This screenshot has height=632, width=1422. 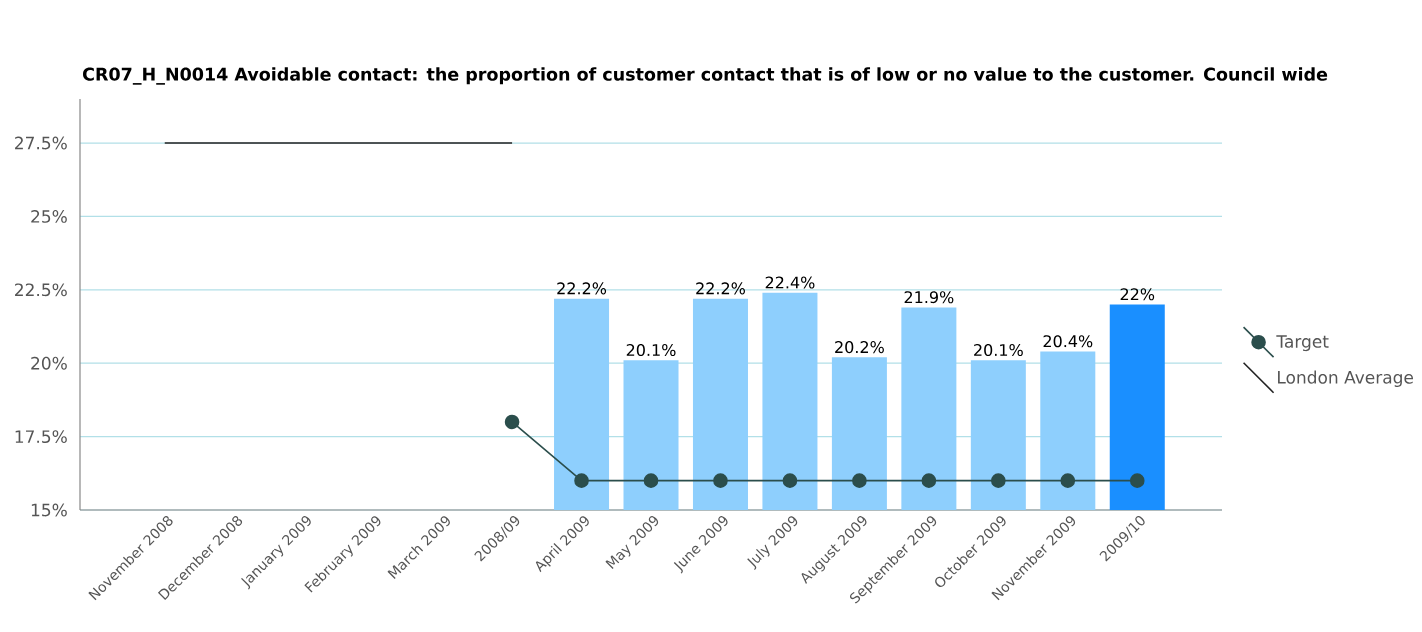 I want to click on y-tick-label: 17.5%, so click(x=41, y=437).